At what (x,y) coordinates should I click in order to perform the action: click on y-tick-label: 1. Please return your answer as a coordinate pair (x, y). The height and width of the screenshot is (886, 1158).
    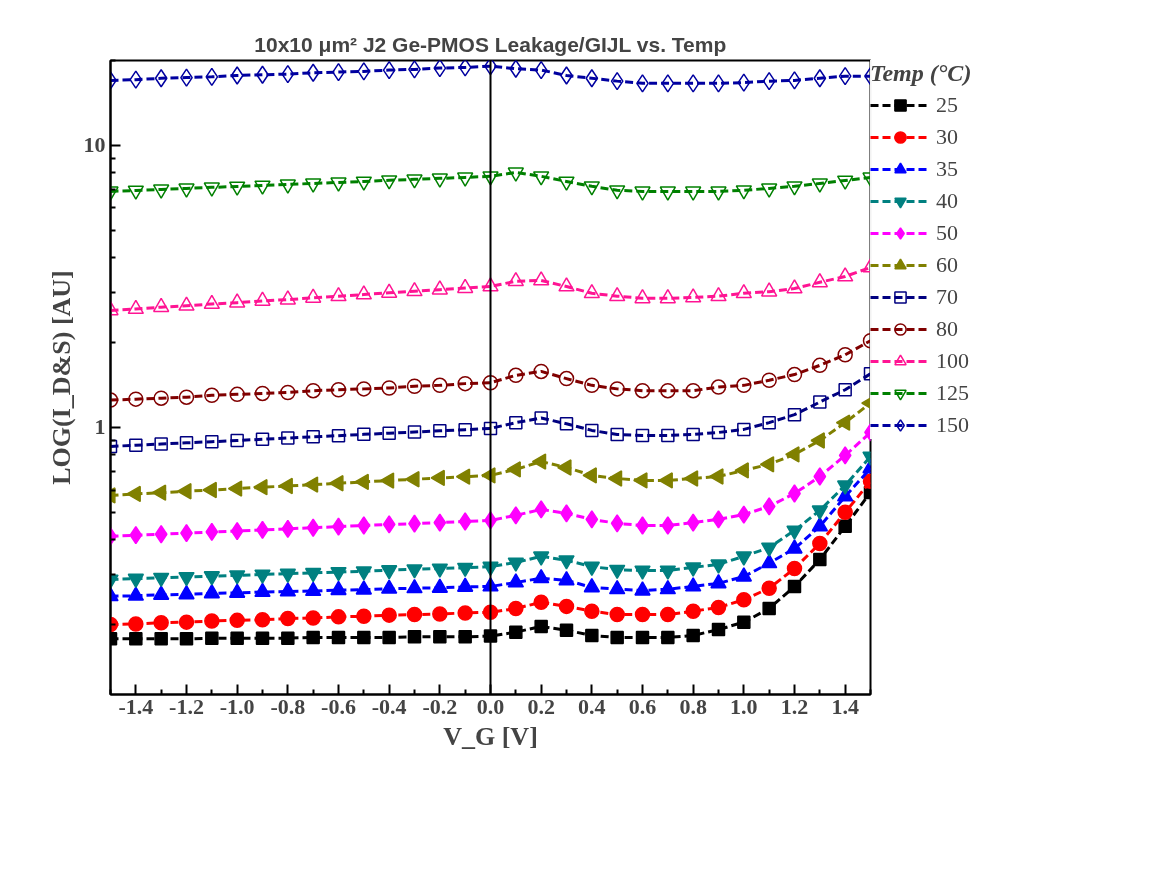
    Looking at the image, I should click on (100, 427).